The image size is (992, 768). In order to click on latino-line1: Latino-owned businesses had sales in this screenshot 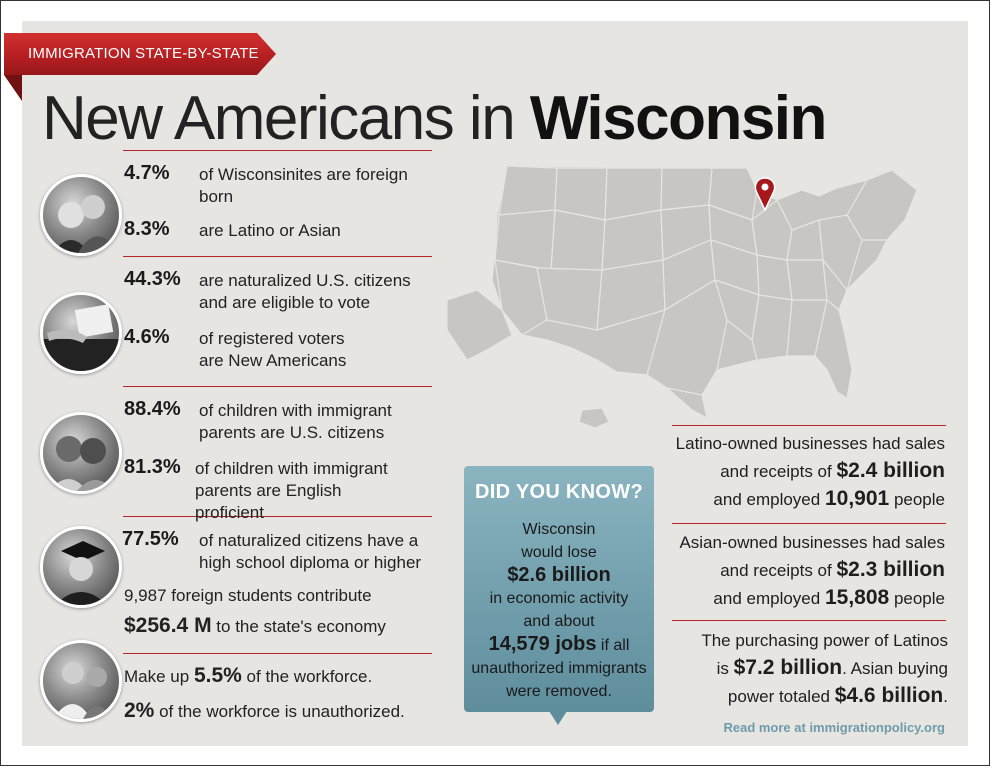, I will do `click(810, 443)`.